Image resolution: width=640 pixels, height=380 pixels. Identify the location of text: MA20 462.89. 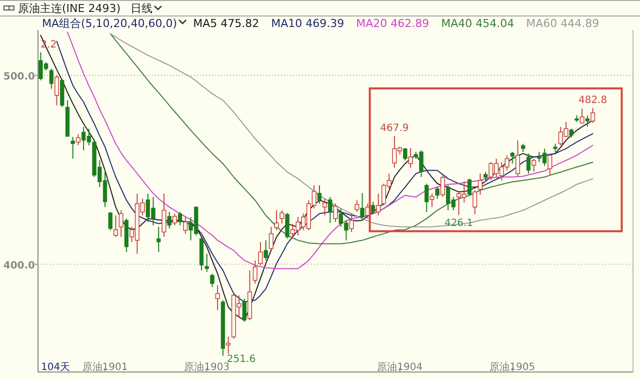
(393, 23).